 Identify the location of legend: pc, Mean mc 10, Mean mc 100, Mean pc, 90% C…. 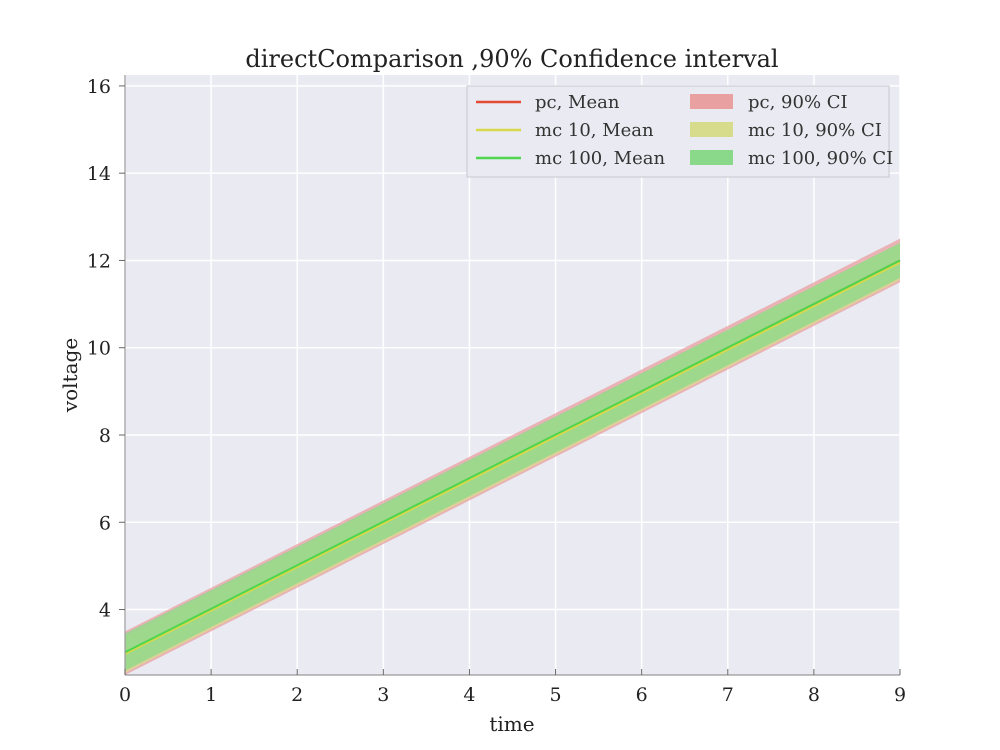
(679, 131).